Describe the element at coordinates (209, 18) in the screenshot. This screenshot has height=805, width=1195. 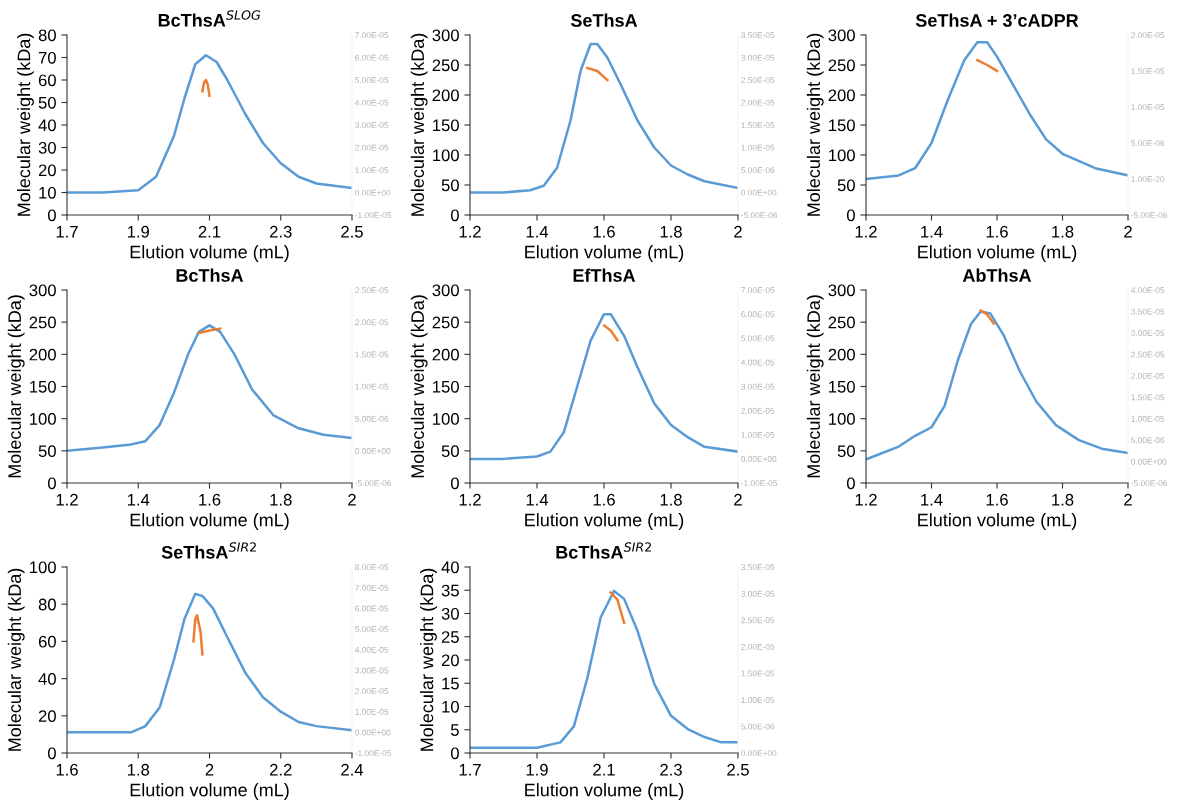
I see `chart-title: BcThsA$^{SLOG}$` at that location.